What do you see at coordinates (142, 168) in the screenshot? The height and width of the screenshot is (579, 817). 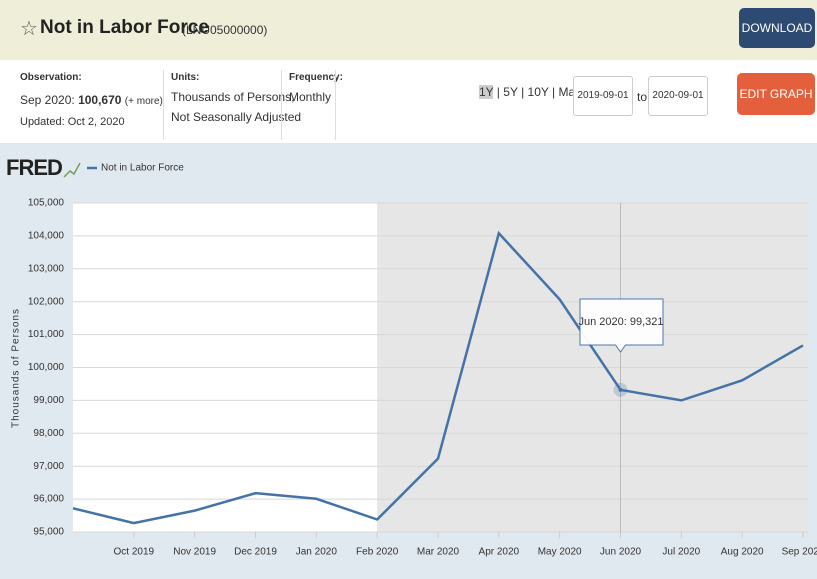 I see `legend-label: Not in Labor Force` at bounding box center [142, 168].